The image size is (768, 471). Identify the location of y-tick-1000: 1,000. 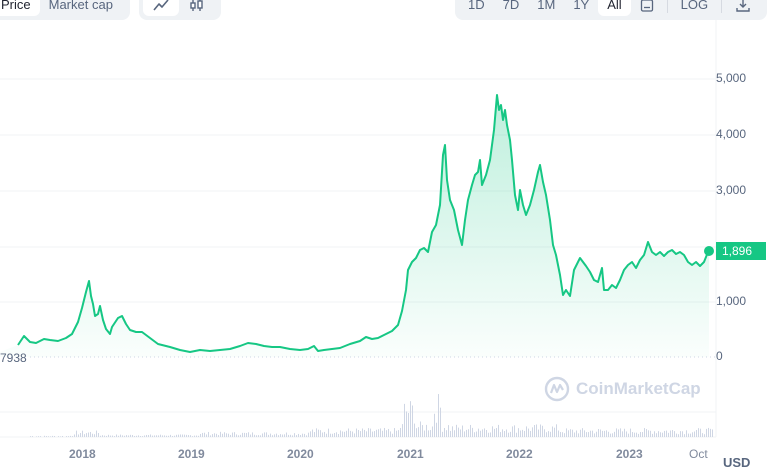
(731, 301).